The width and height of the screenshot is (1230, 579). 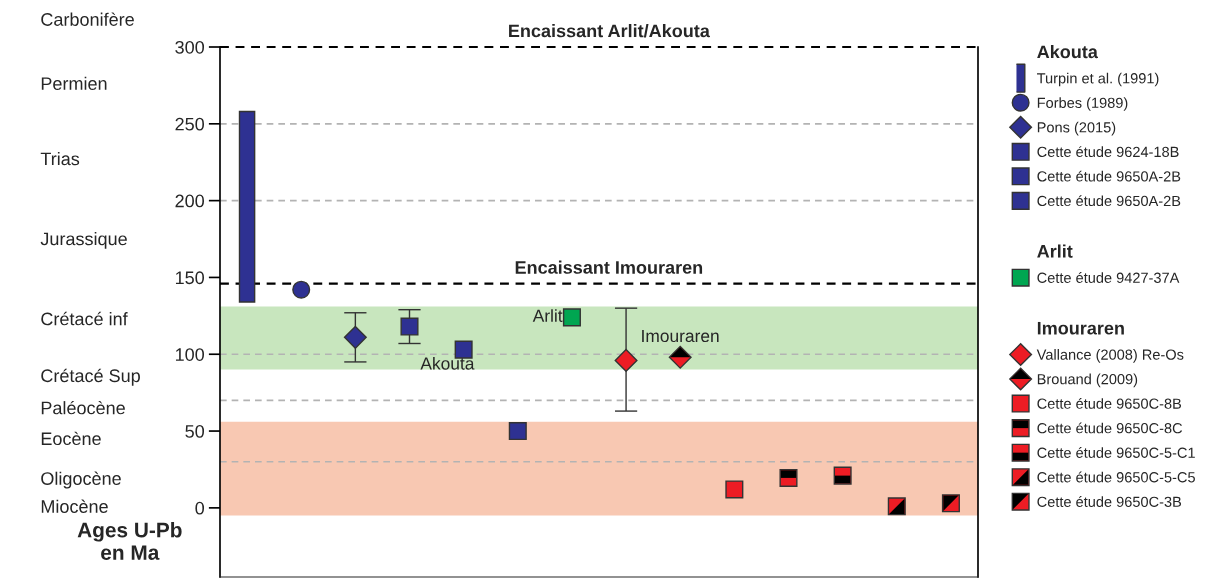 What do you see at coordinates (1108, 277) in the screenshot?
I see `legend-label: Cette étude 9427-37A` at bounding box center [1108, 277].